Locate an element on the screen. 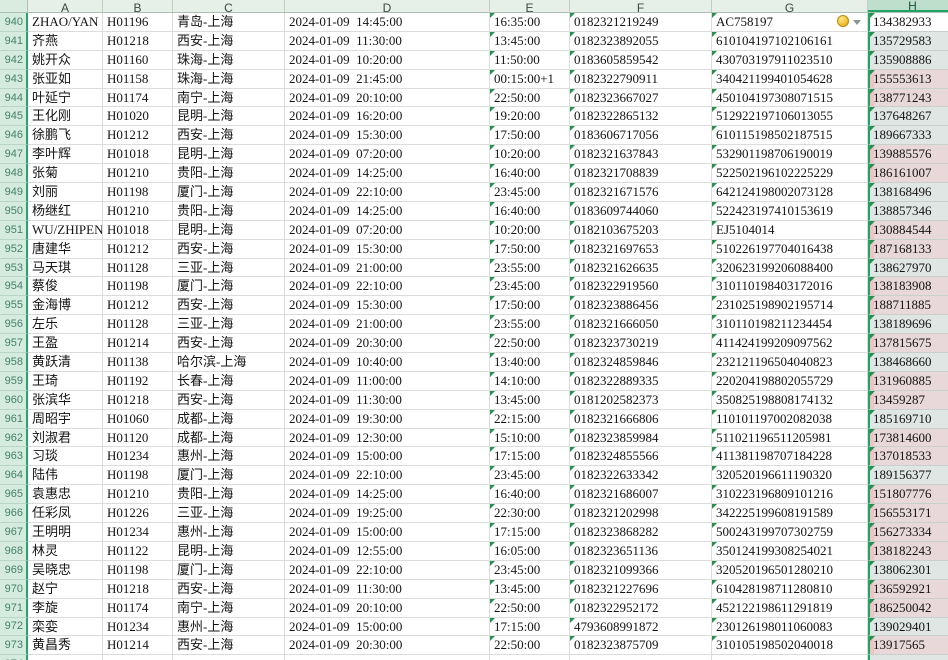 This screenshot has width=948, height=660. cell-c940: 青岛-上海 is located at coordinates (229, 22).